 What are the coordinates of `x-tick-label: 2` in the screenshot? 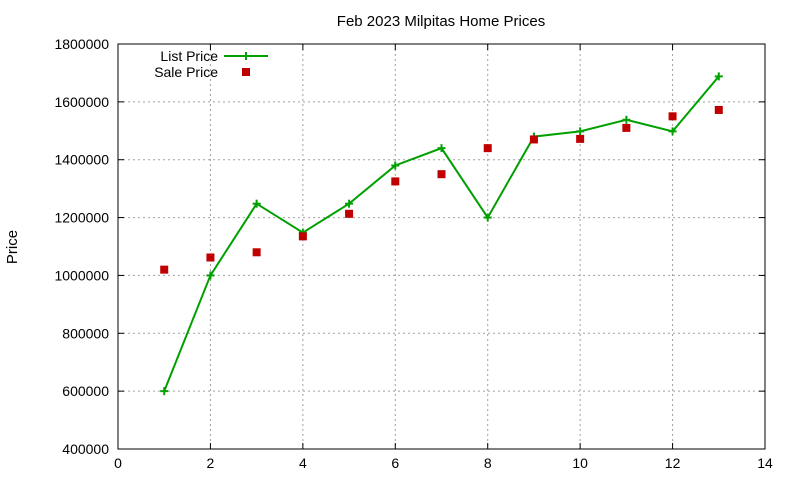 It's located at (211, 463).